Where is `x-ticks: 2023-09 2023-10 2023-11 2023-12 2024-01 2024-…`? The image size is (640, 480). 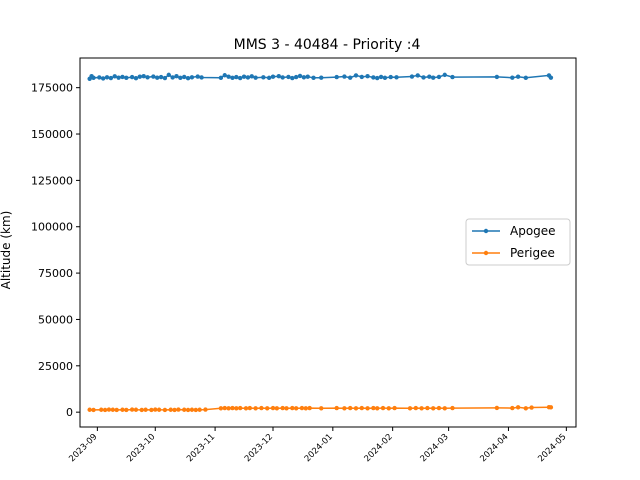
x-ticks: 2023-09 2023-10 2023-11 2023-12 2024-01 2024-… is located at coordinates (317, 445).